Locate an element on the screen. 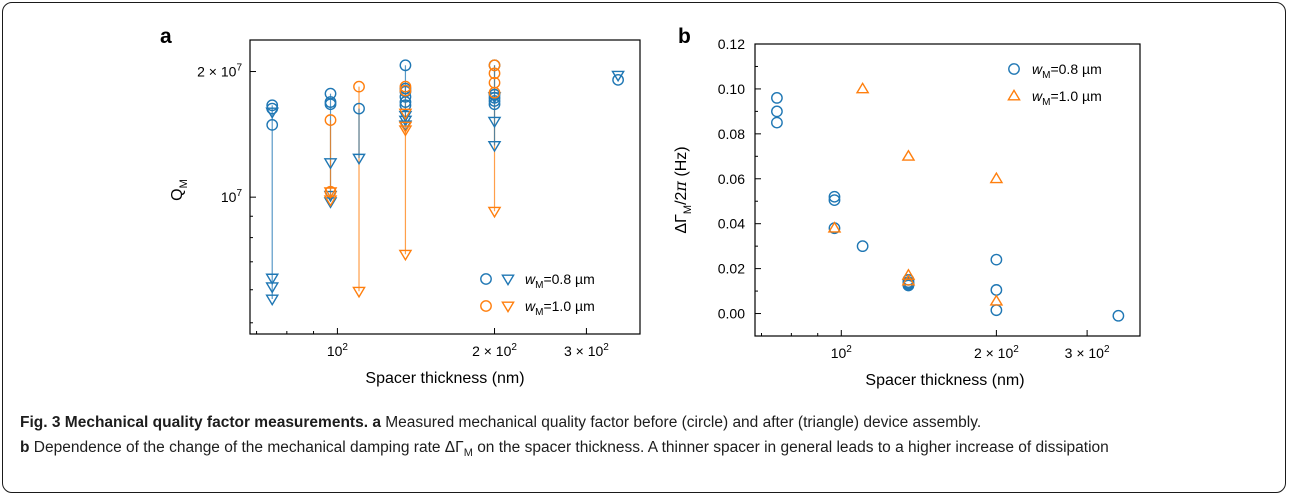 Image resolution: width=1290 pixels, height=497 pixels. panel-a-label: a is located at coordinates (166, 36).